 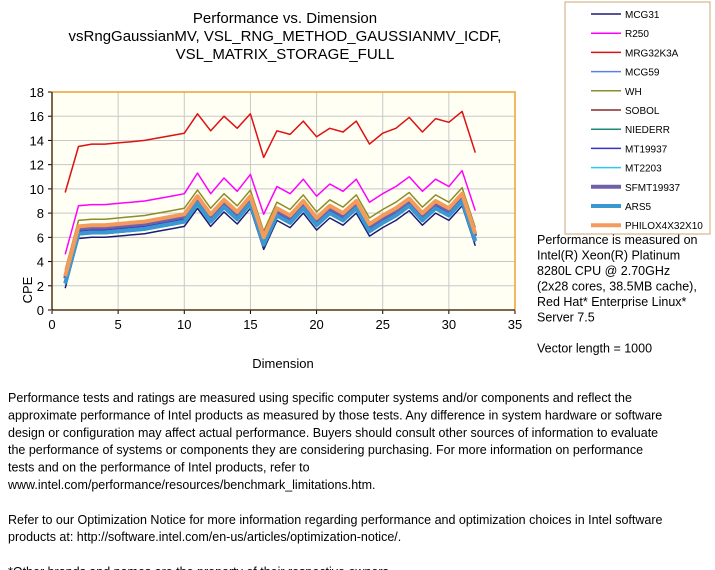 What do you see at coordinates (282, 363) in the screenshot?
I see `x-axis-label: Dimension` at bounding box center [282, 363].